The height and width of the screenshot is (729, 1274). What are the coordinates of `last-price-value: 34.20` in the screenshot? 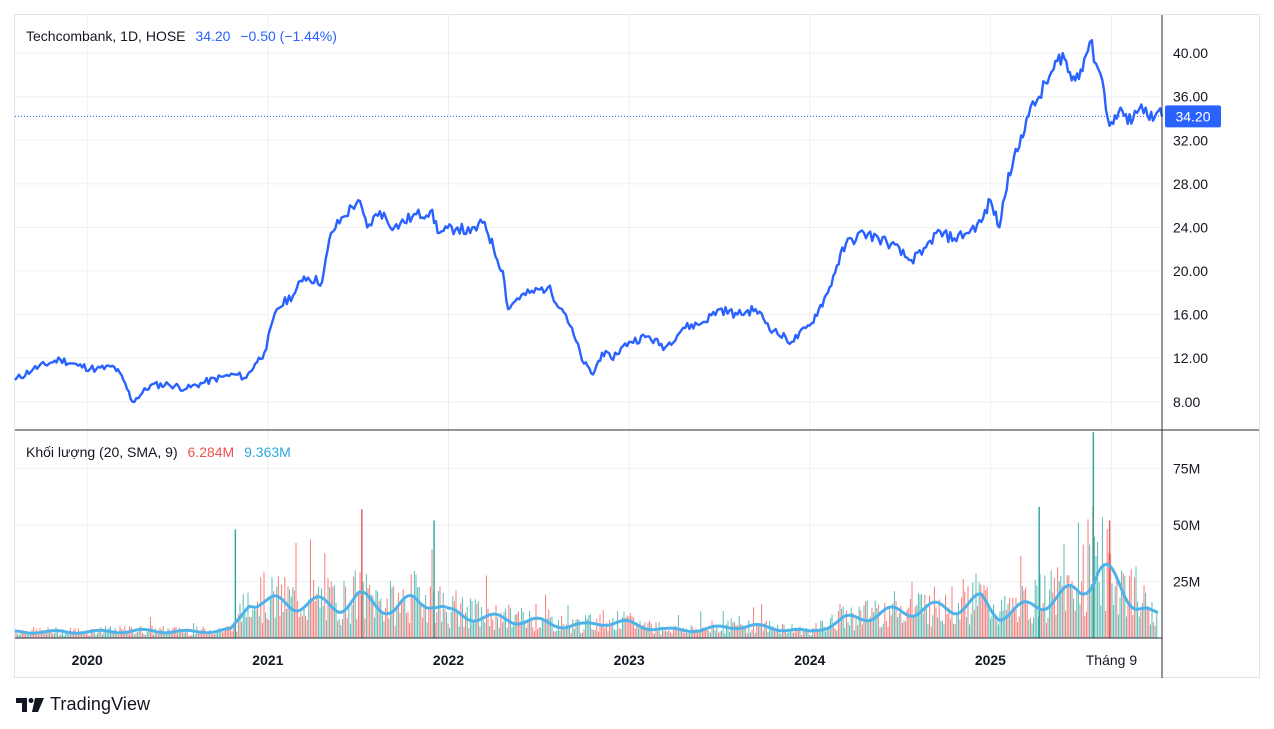 It's located at (213, 36).